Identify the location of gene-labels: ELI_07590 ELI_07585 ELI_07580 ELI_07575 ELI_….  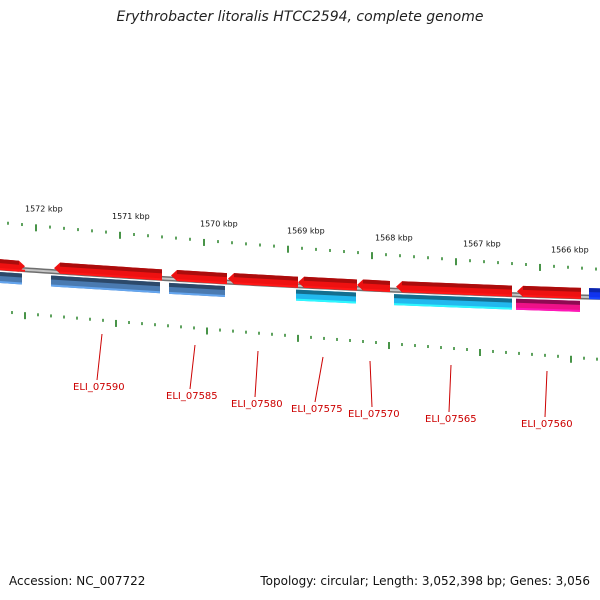
(323, 406).